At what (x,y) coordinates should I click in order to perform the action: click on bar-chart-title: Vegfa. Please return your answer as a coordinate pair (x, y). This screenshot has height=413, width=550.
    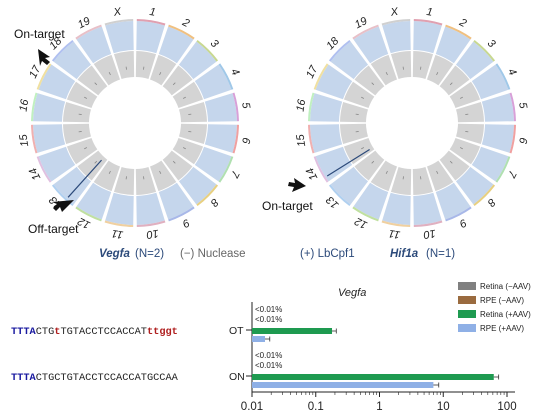
    Looking at the image, I should click on (352, 293).